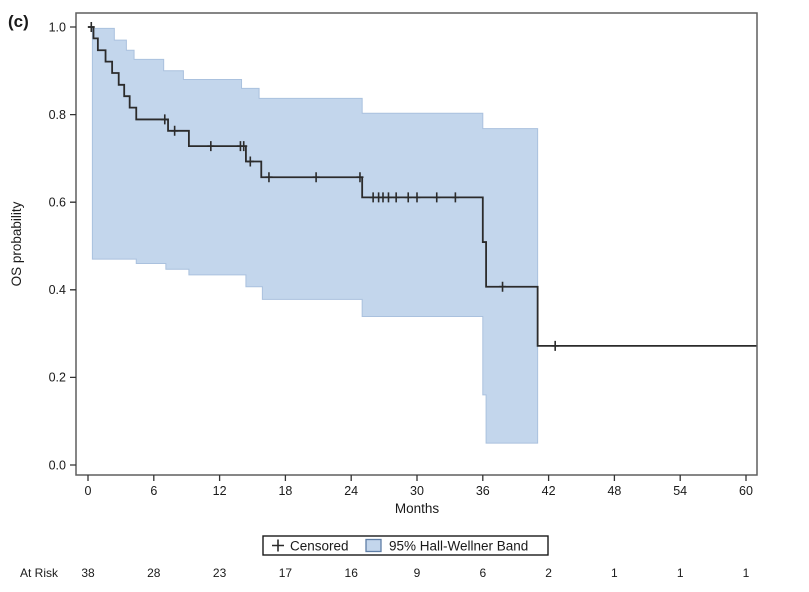  What do you see at coordinates (417, 508) in the screenshot?
I see `x-axis-title: Months` at bounding box center [417, 508].